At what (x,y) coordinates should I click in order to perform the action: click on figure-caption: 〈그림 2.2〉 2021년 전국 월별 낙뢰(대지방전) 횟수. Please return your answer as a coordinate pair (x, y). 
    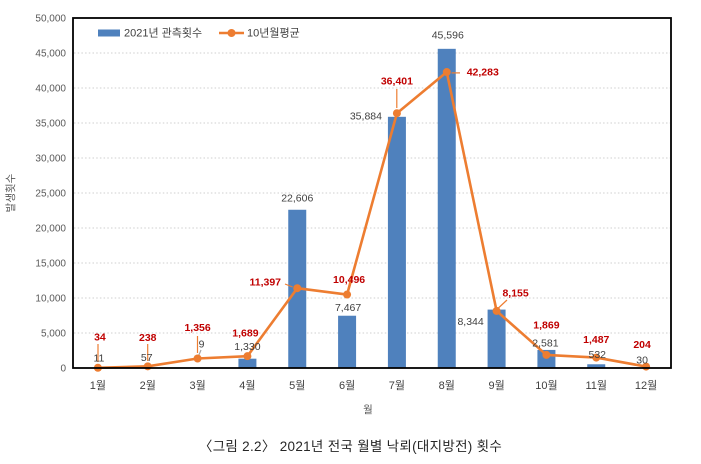
    Looking at the image, I should click on (350, 446).